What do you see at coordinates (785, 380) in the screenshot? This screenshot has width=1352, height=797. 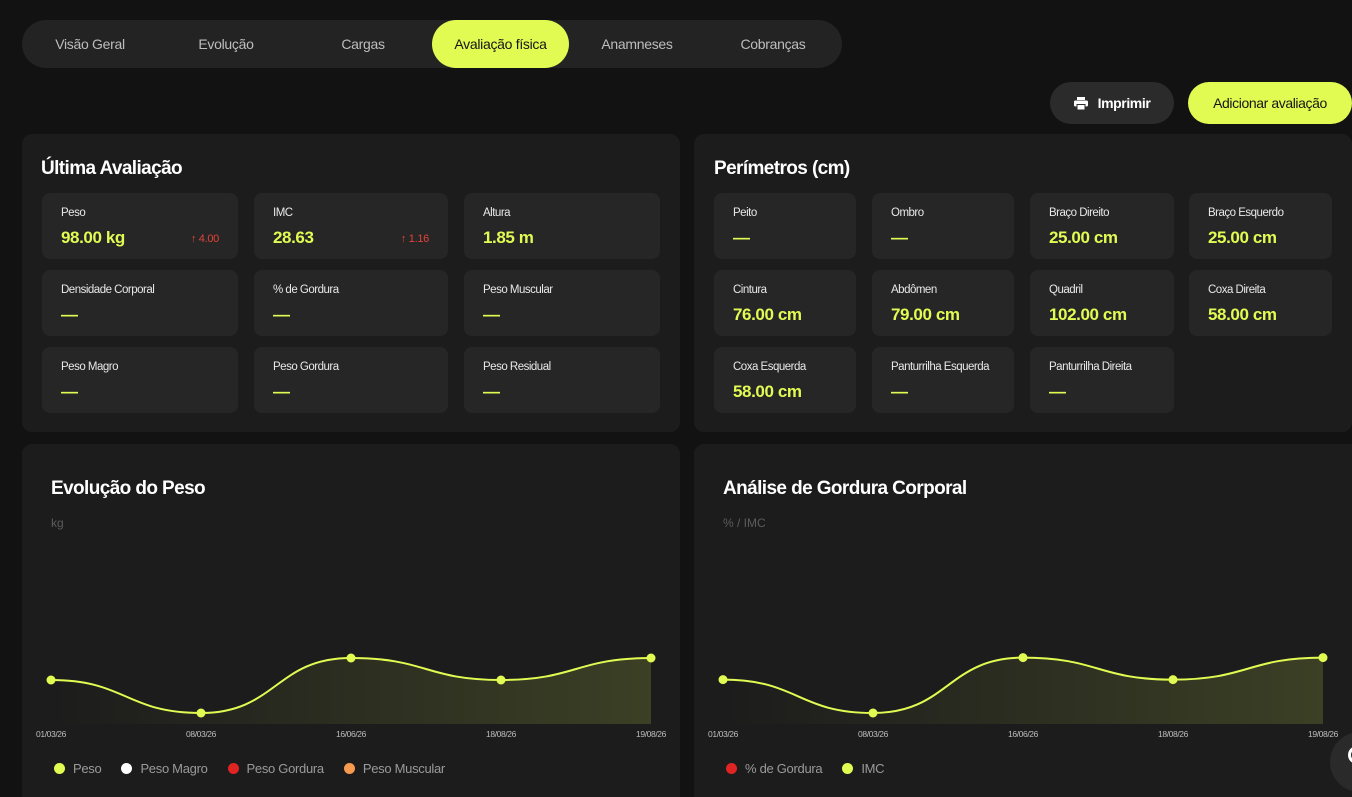 I see `perimeter-card-coxa-esquerda: Coxa Esquerda 58.00 cm` at bounding box center [785, 380].